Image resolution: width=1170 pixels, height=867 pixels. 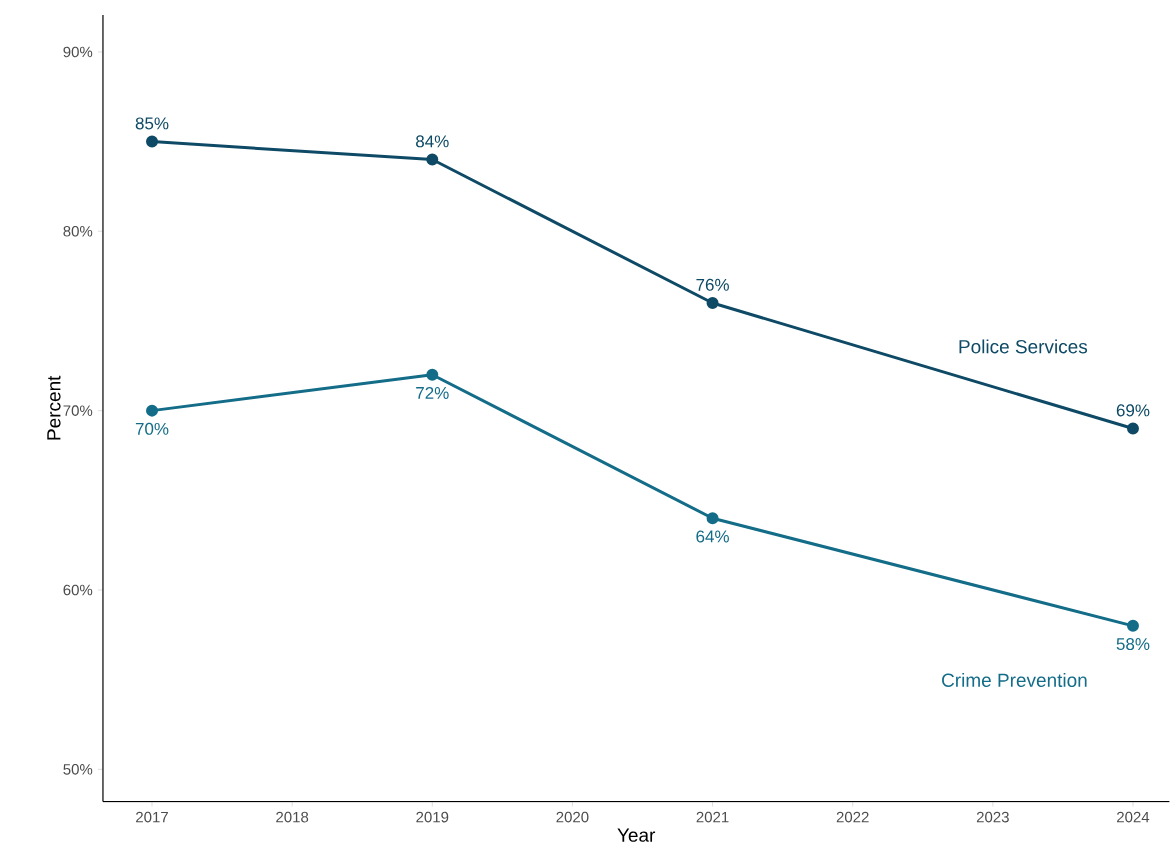 What do you see at coordinates (152, 817) in the screenshot?
I see `x-tick-label: 2017` at bounding box center [152, 817].